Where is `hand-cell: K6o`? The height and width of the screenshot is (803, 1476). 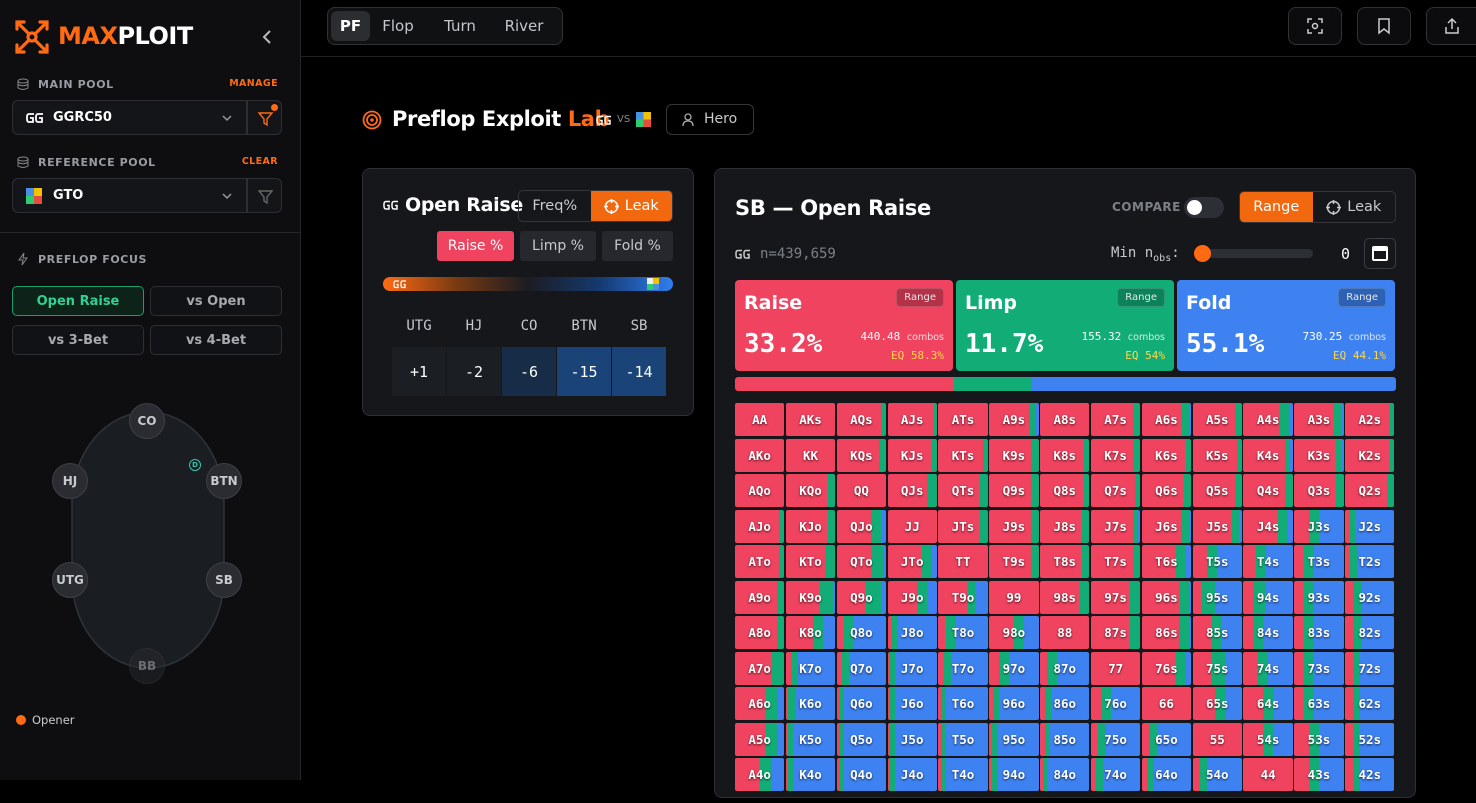 hand-cell: K6o is located at coordinates (810, 703).